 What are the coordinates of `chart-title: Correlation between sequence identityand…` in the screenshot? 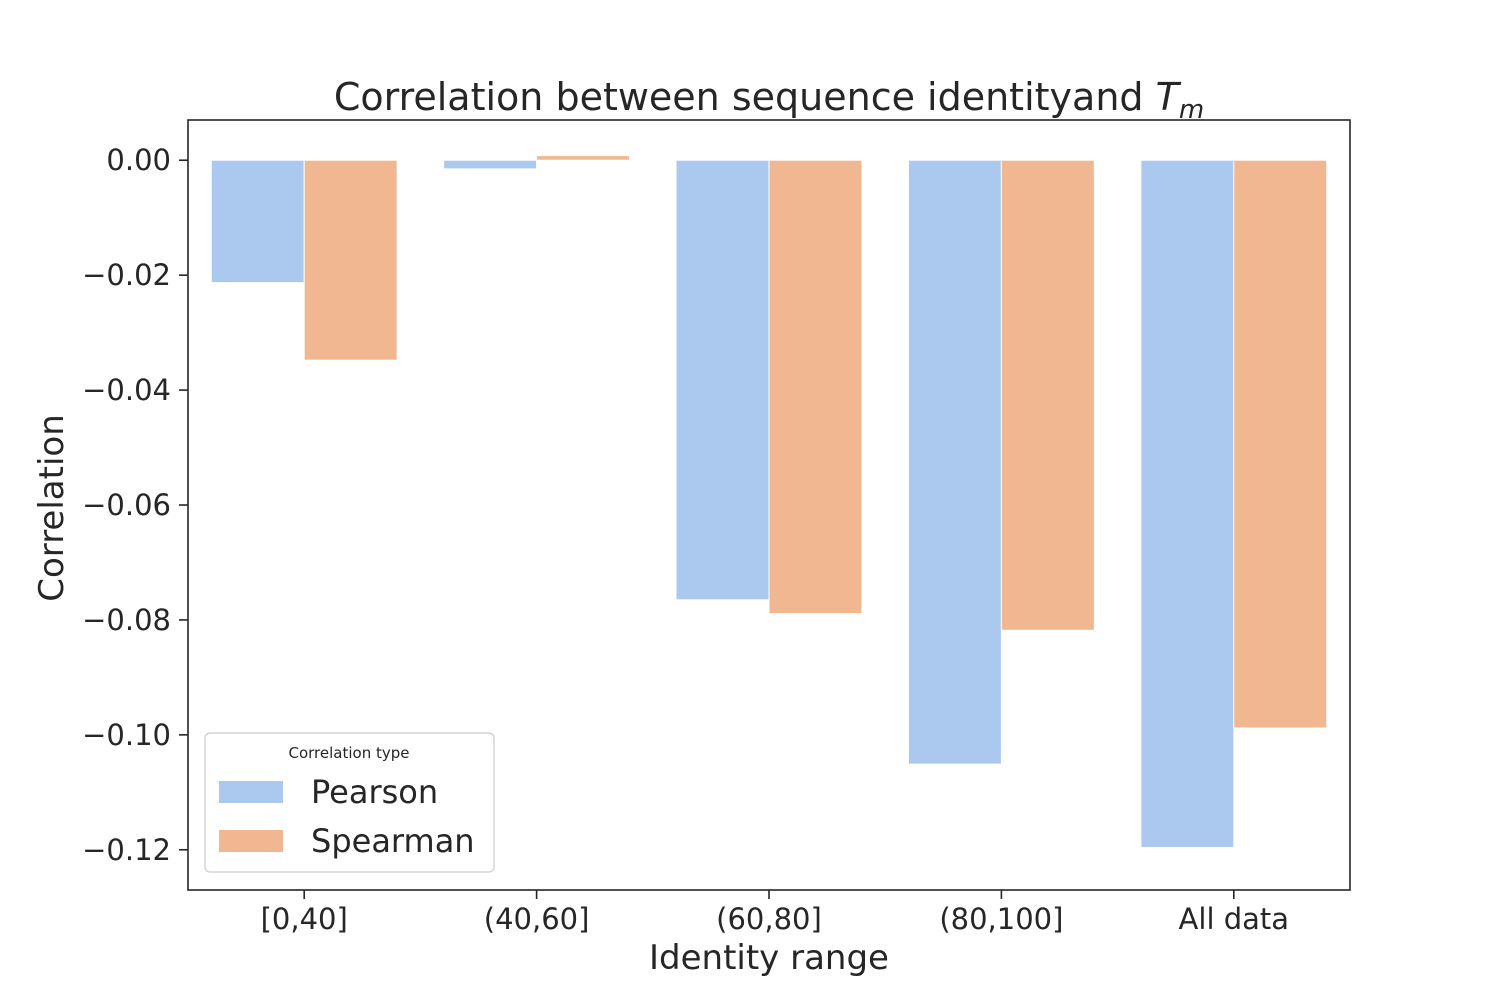 It's located at (769, 100).